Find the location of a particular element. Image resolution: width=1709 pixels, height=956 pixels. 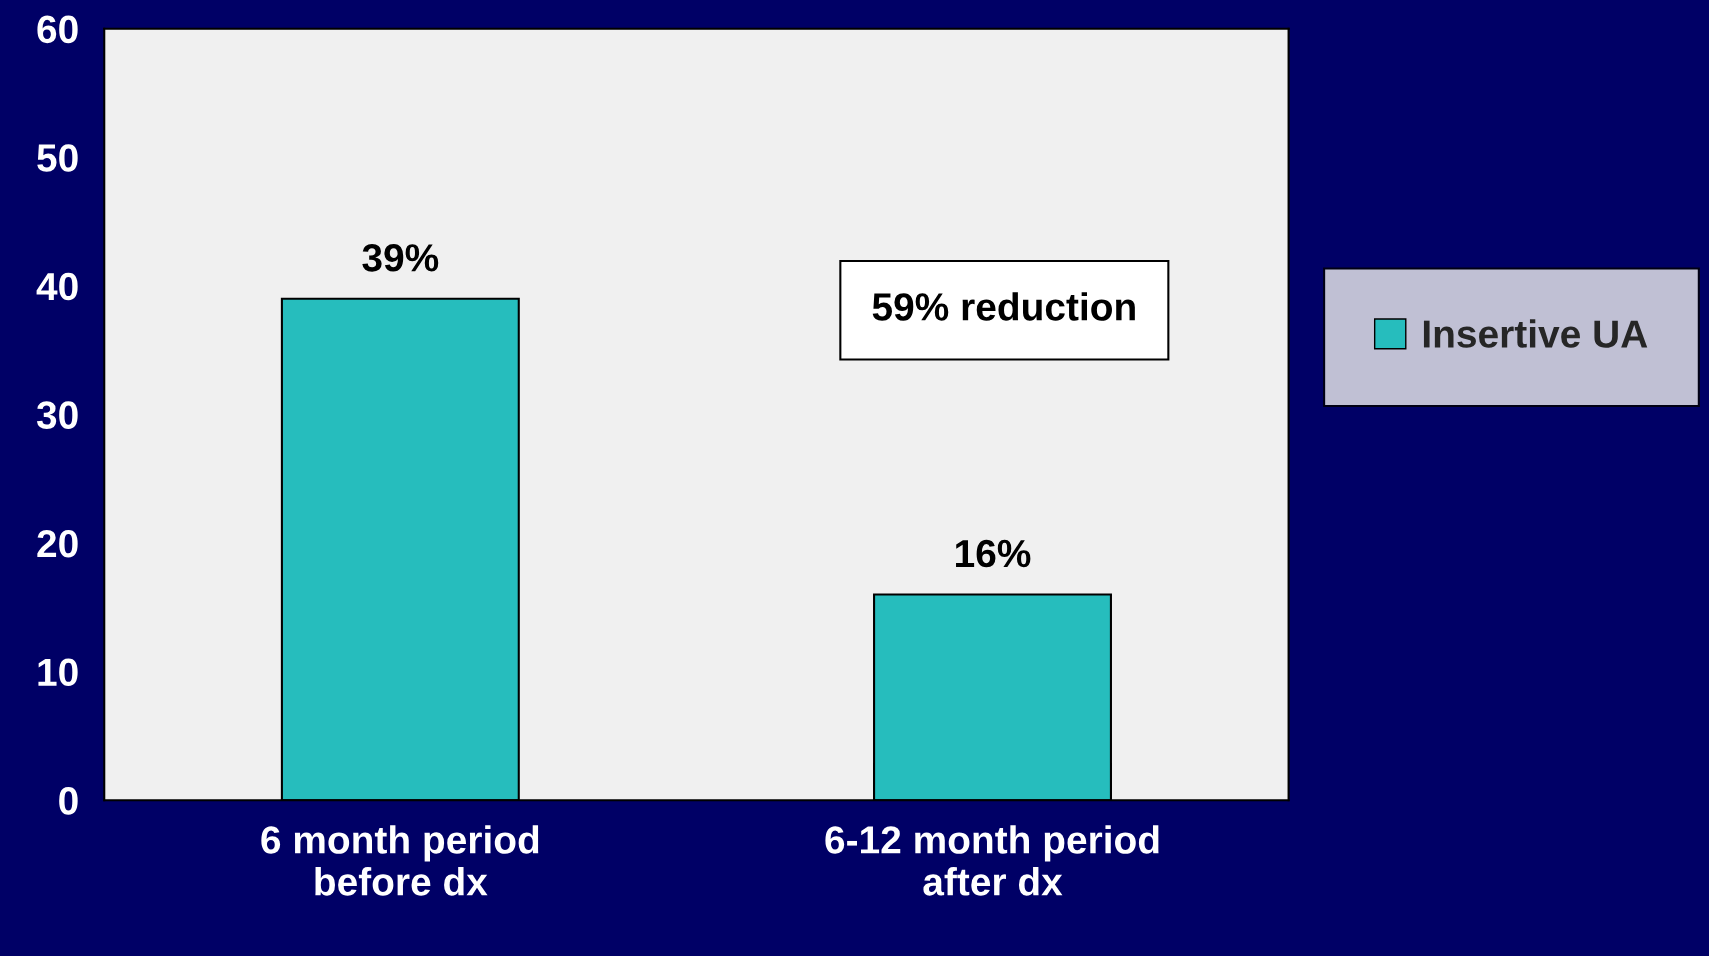

y-tick-label: 60 is located at coordinates (57, 29).